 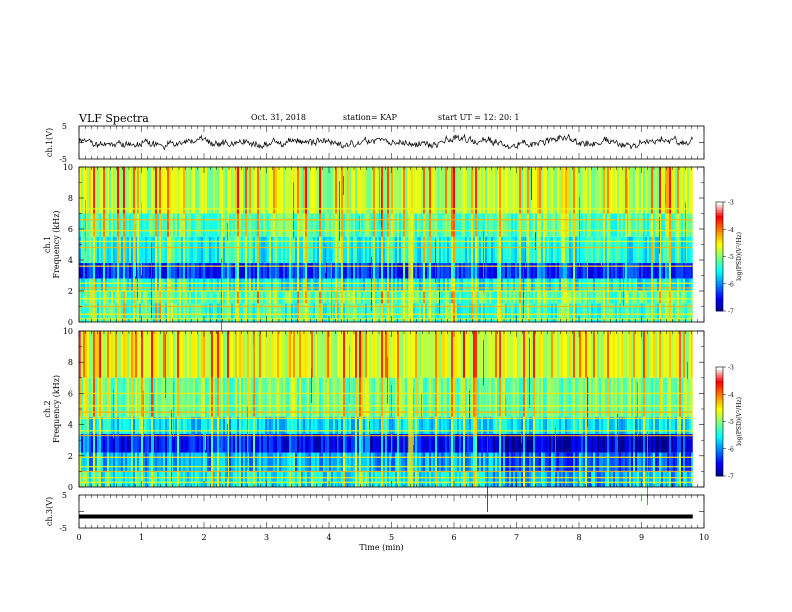 I want to click on x-tick-label-0: 0, so click(x=78, y=537).